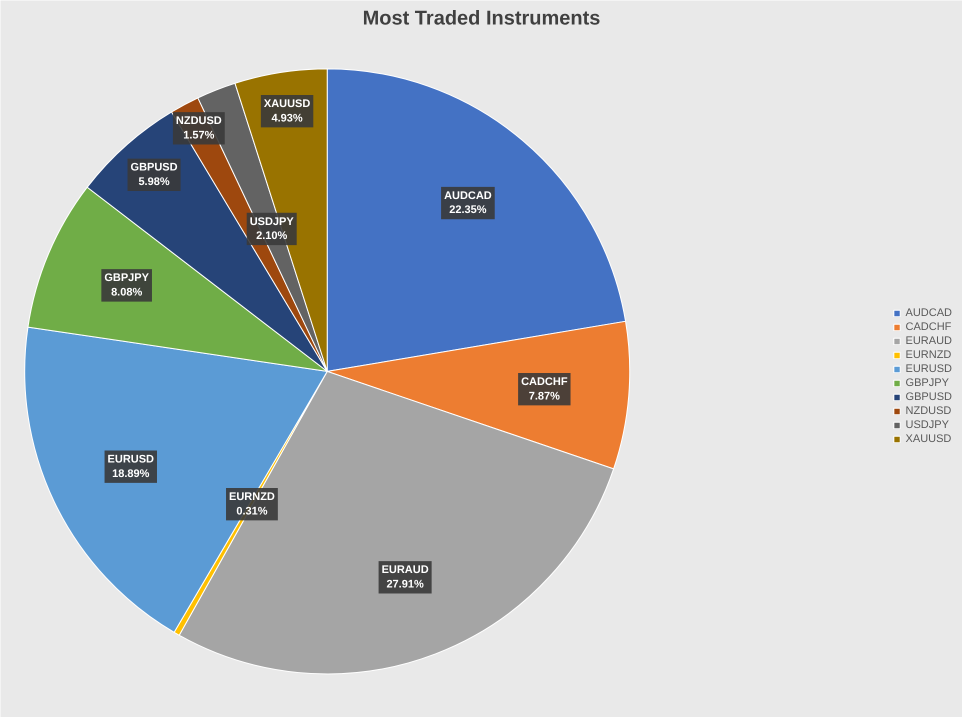 This screenshot has height=717, width=962. What do you see at coordinates (131, 459) in the screenshot?
I see `slice-label: EURUSD` at bounding box center [131, 459].